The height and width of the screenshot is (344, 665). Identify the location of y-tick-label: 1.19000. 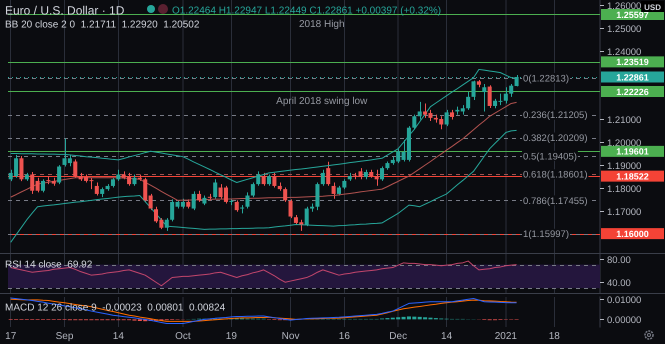
(624, 166).